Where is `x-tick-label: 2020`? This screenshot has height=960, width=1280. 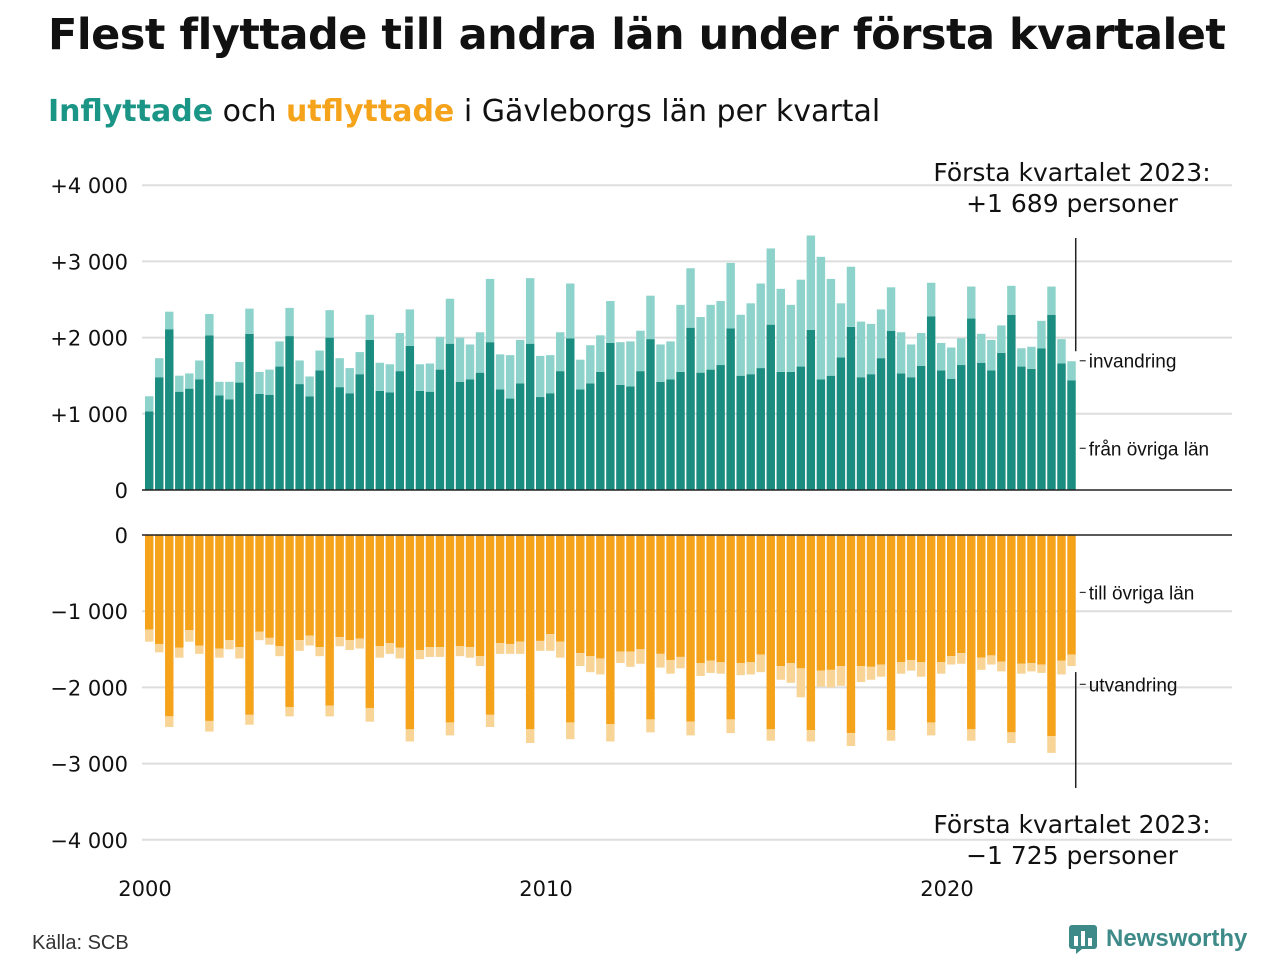
x-tick-label: 2020 is located at coordinates (946, 889).